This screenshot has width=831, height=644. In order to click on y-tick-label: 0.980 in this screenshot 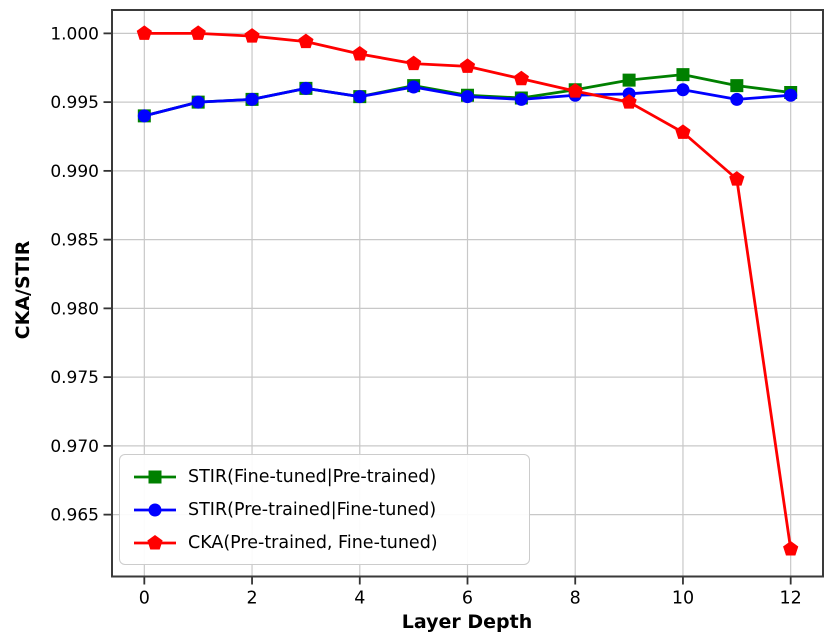, I will do `click(74, 309)`.